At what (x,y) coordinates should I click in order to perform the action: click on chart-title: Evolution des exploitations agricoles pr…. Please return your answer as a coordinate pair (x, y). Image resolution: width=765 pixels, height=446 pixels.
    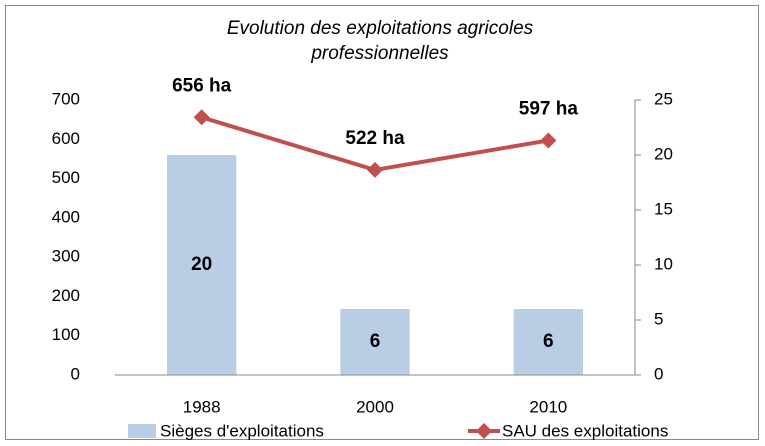
    Looking at the image, I should click on (380, 41).